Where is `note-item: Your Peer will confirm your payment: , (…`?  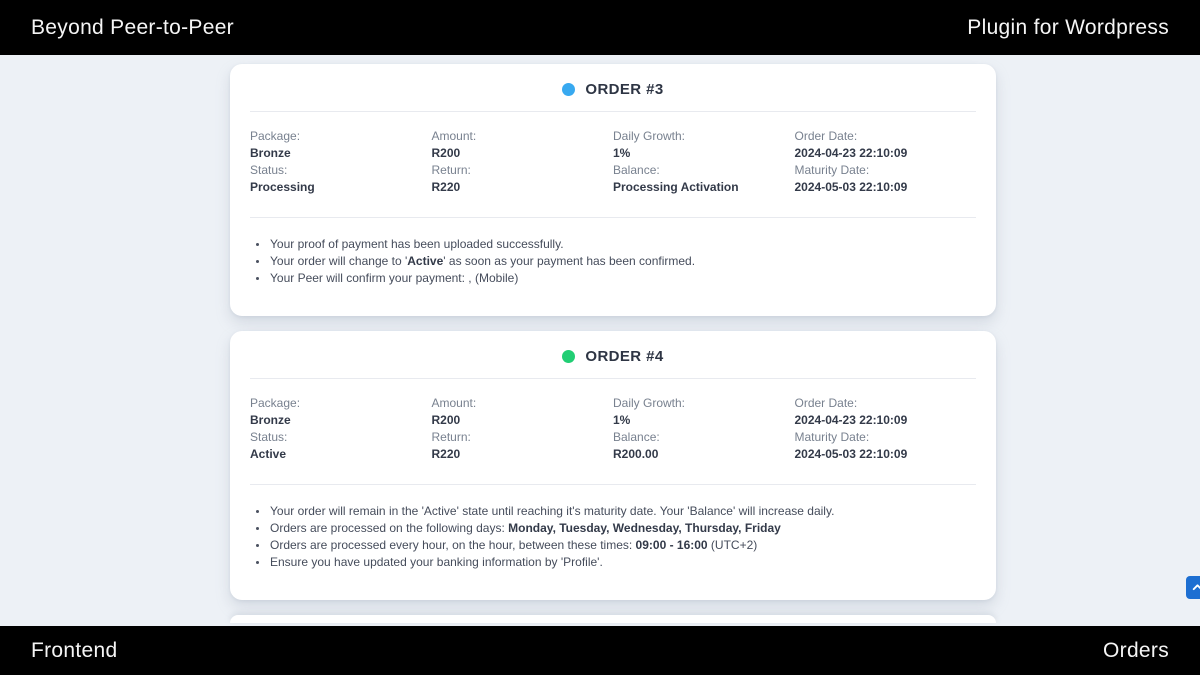 note-item: Your Peer will confirm your payment: , (… is located at coordinates (622, 278).